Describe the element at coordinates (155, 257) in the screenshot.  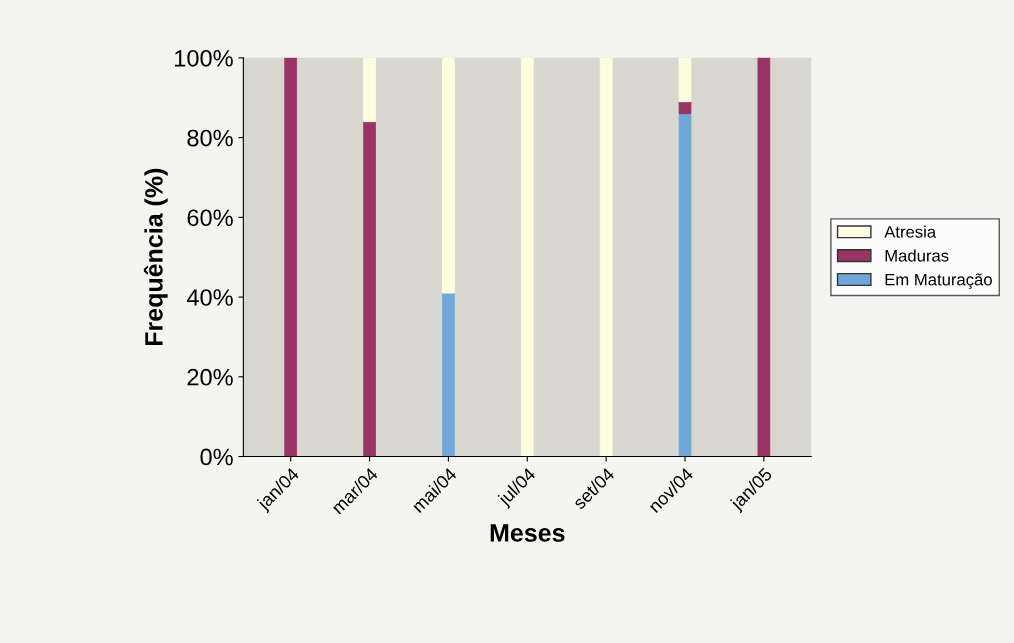
I see `y-axis-title: Frequência (%)` at that location.